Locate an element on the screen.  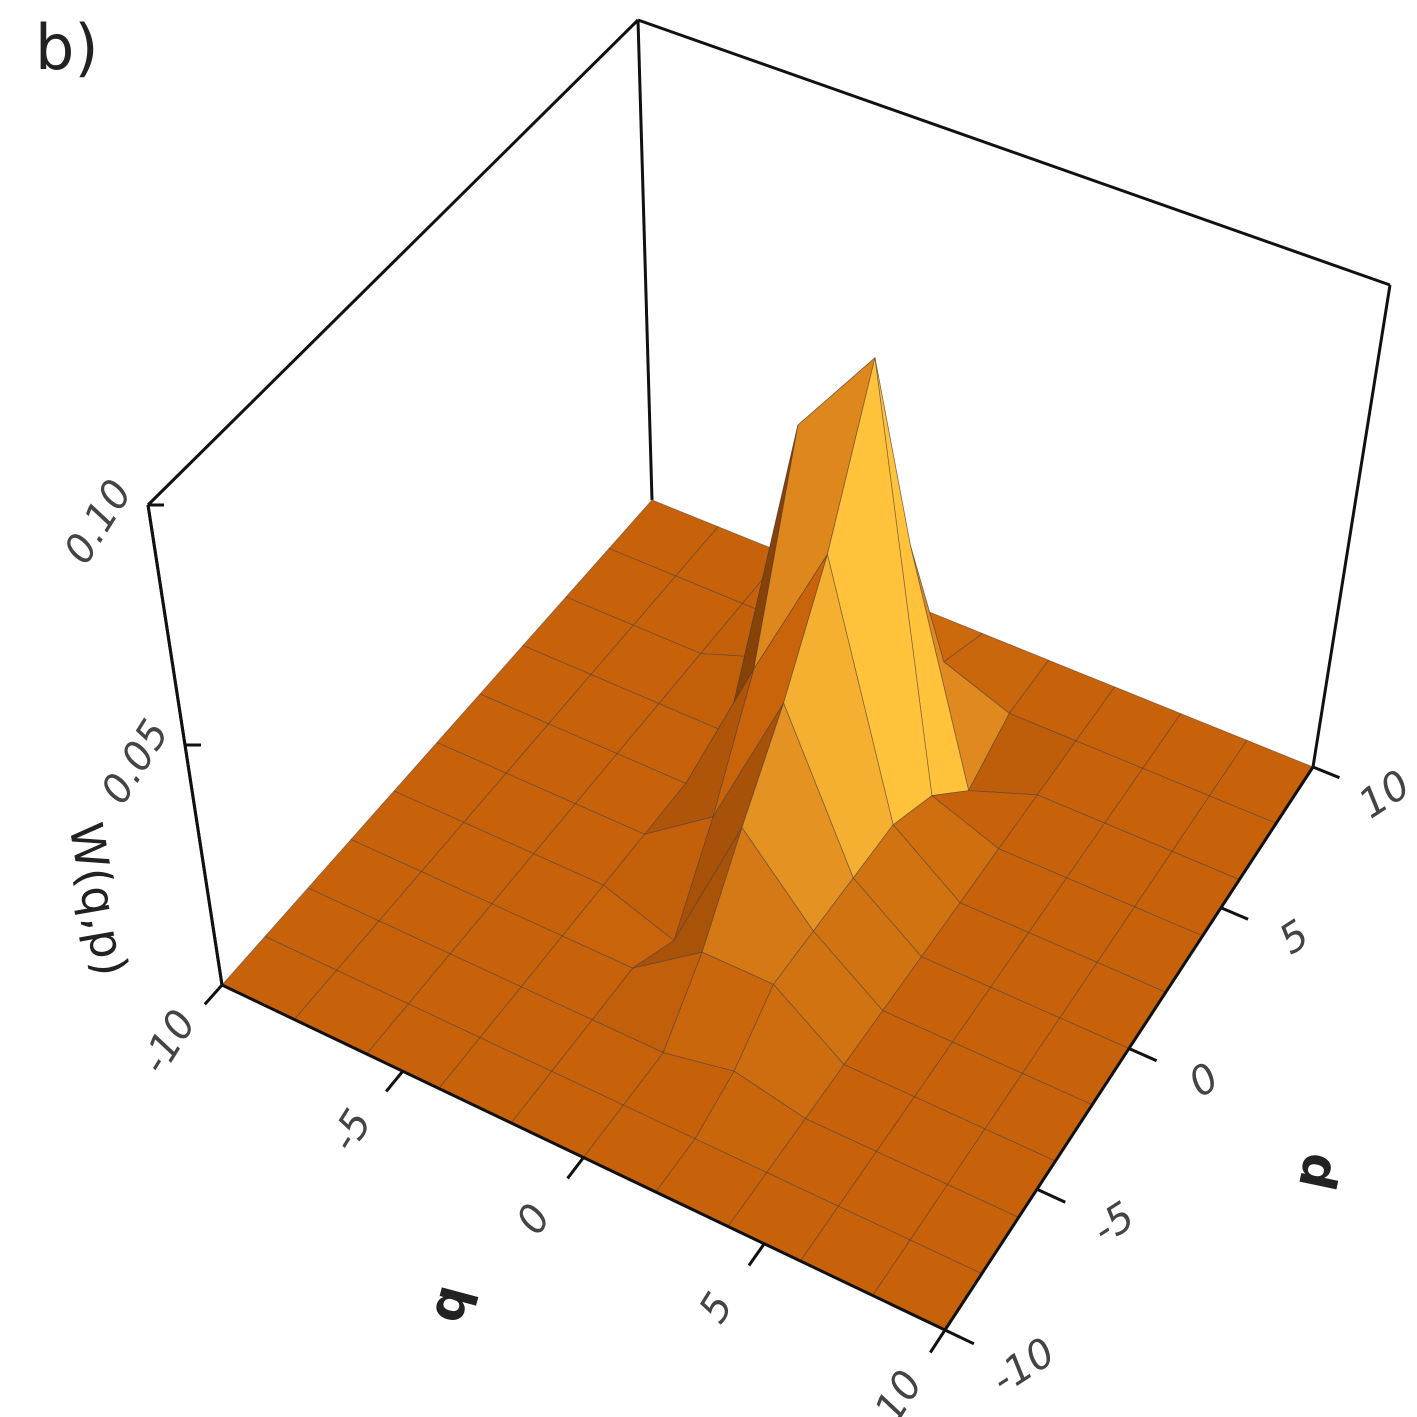
panel-label: b) is located at coordinates (67, 47).